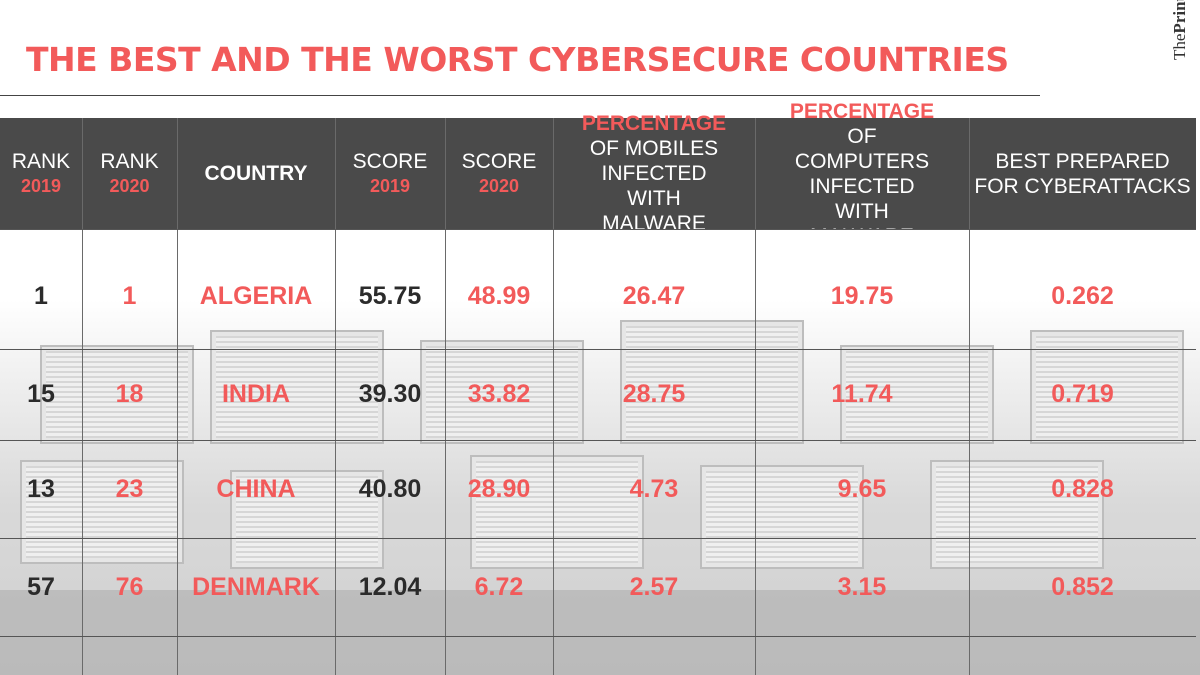  What do you see at coordinates (390, 394) in the screenshot?
I see `cell-score-2019: 39.30` at bounding box center [390, 394].